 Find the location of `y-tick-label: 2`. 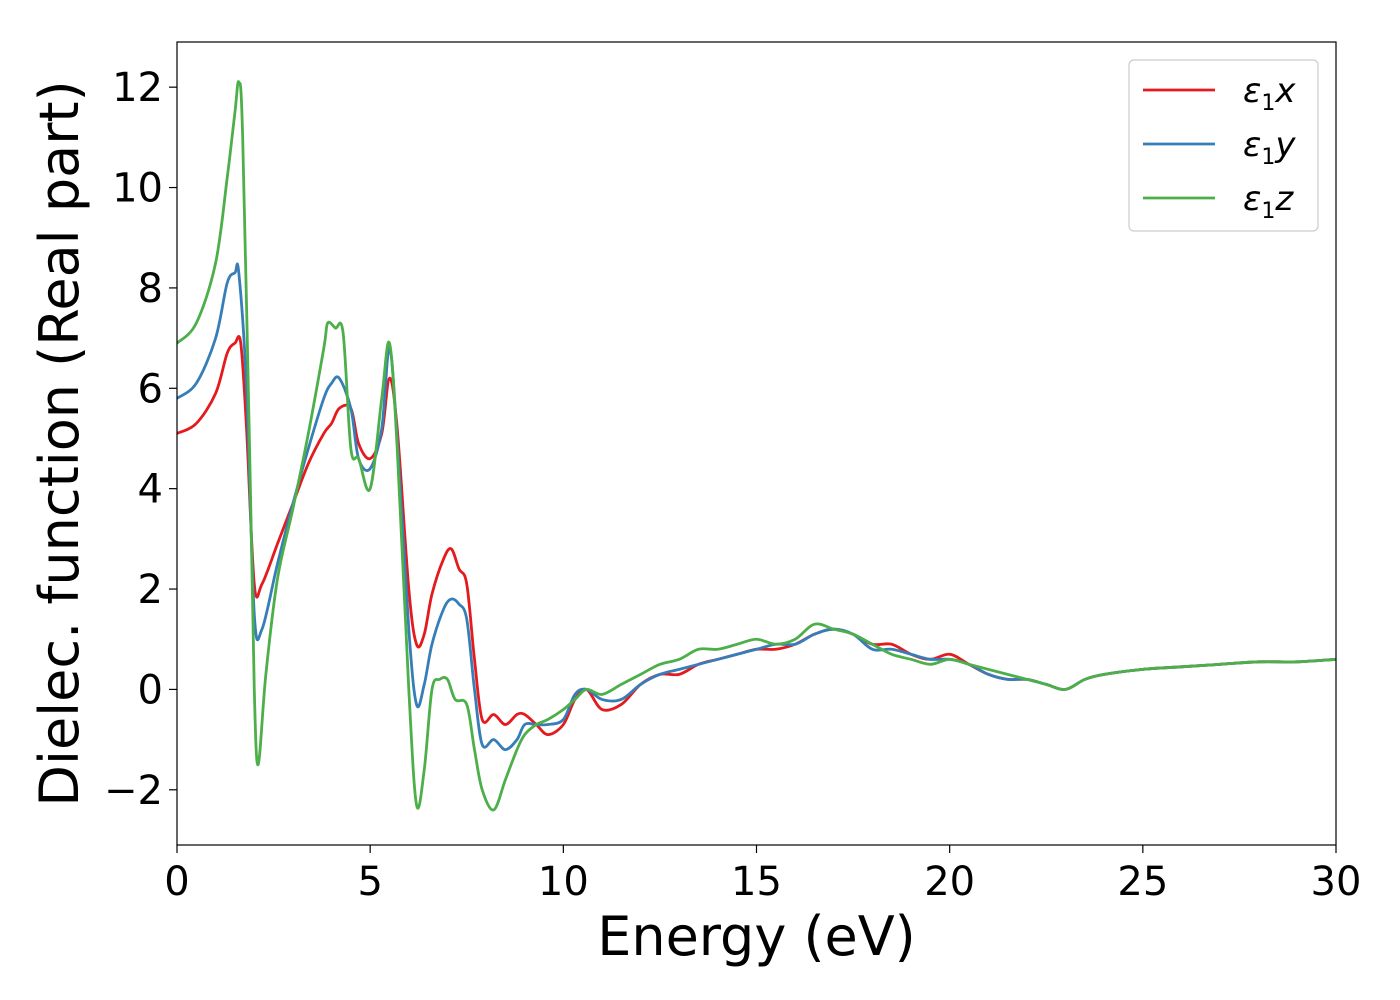

y-tick-label: 2 is located at coordinates (150, 590).